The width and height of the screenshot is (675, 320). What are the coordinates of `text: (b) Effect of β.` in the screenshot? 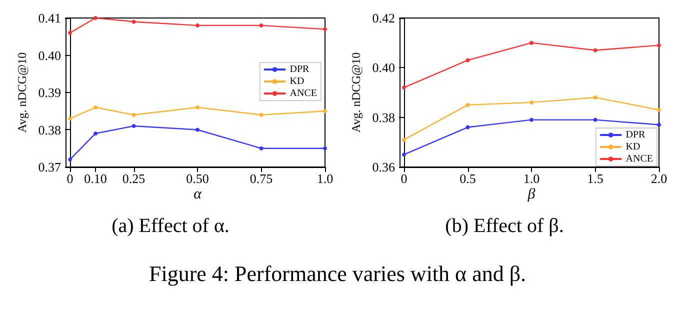 It's located at (504, 226).